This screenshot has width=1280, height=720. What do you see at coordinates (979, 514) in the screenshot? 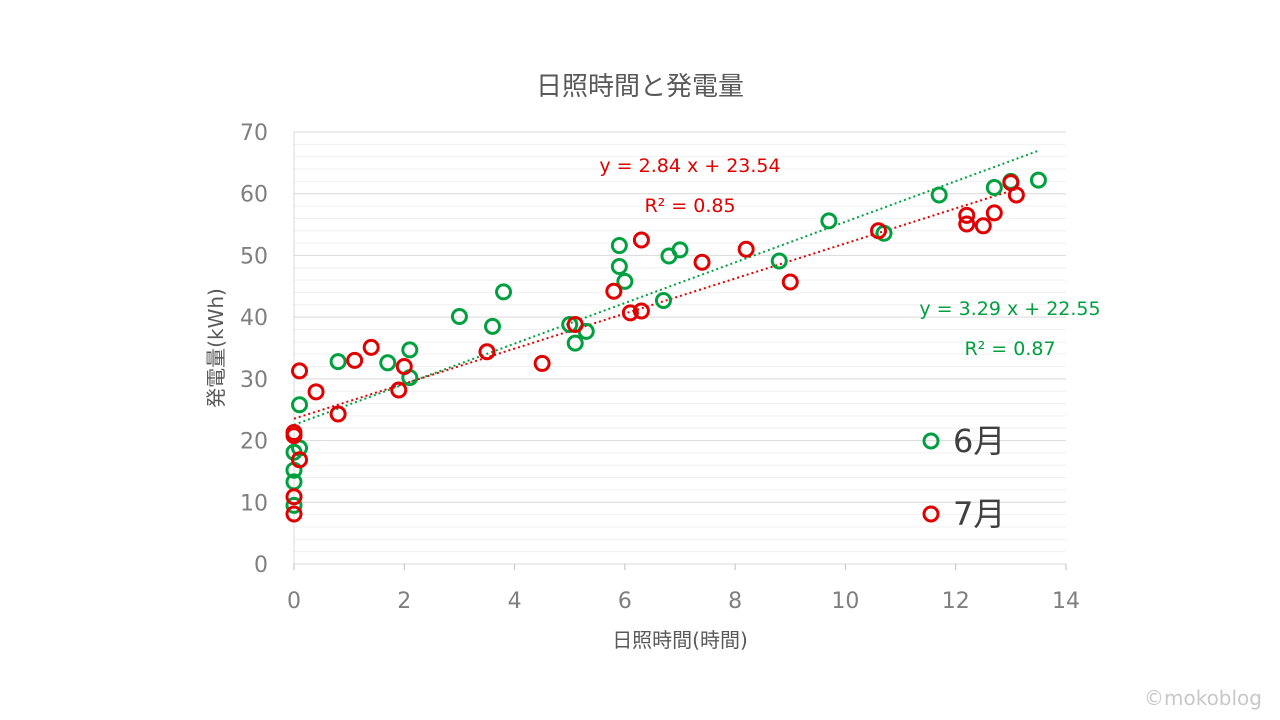
I see `legend-label-july: 7月` at bounding box center [979, 514].